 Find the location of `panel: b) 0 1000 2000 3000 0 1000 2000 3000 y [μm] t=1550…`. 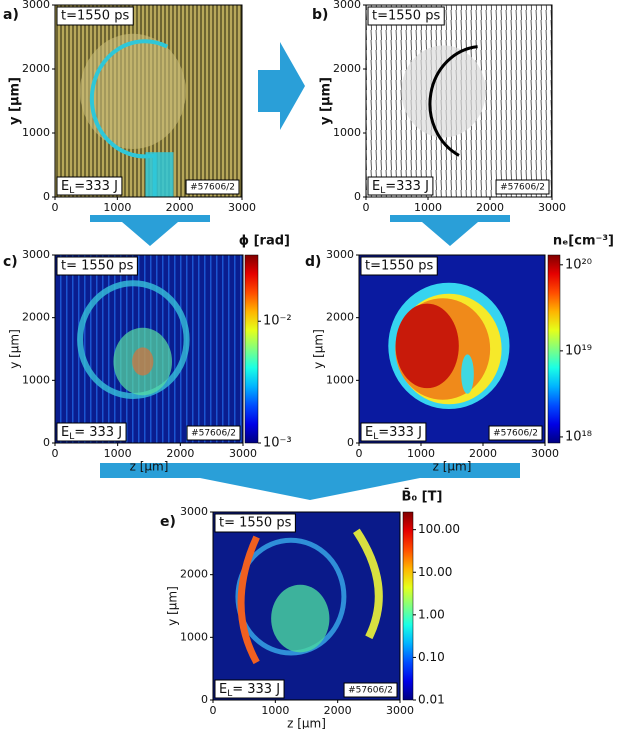

panel: b) 0 1000 2000 3000 0 1000 2000 3000 y [μm] t=1550… is located at coordinates (439, 107).